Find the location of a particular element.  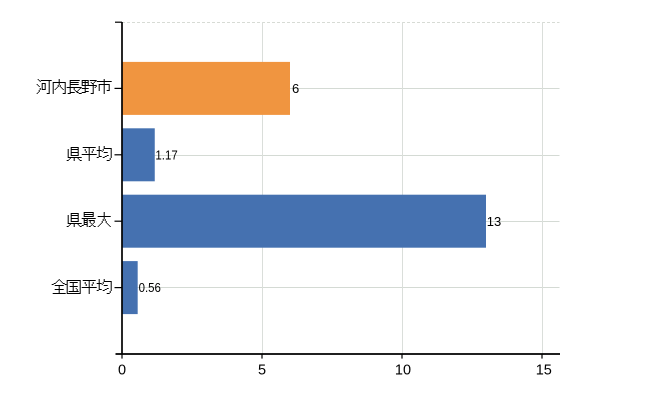

svg-text: 0.56 is located at coordinates (150, 287).